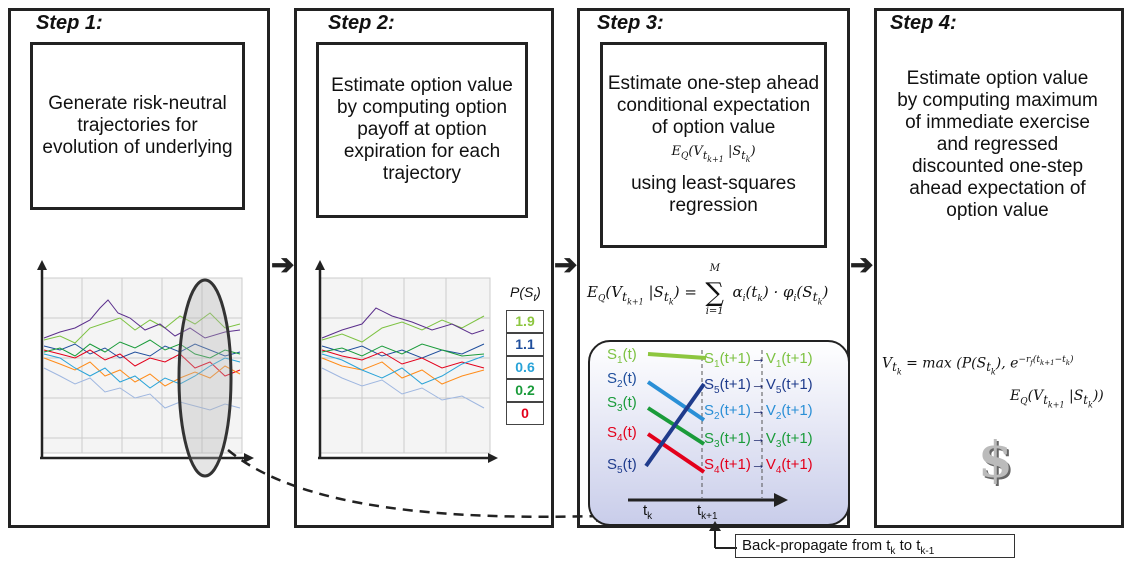  I want to click on mapping-right-label: S1(t+1)→V1(t+1), so click(758, 360).